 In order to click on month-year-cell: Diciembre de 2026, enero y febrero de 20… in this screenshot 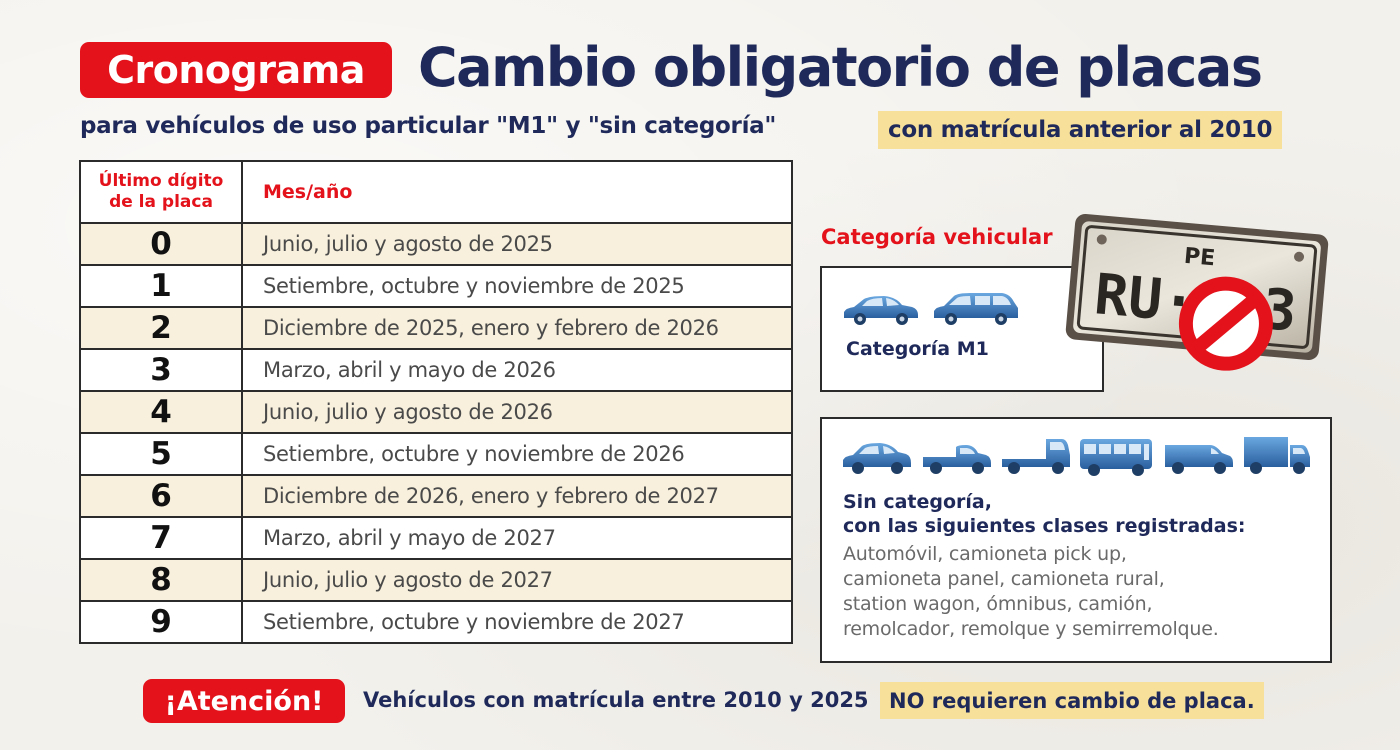, I will do `click(517, 496)`.